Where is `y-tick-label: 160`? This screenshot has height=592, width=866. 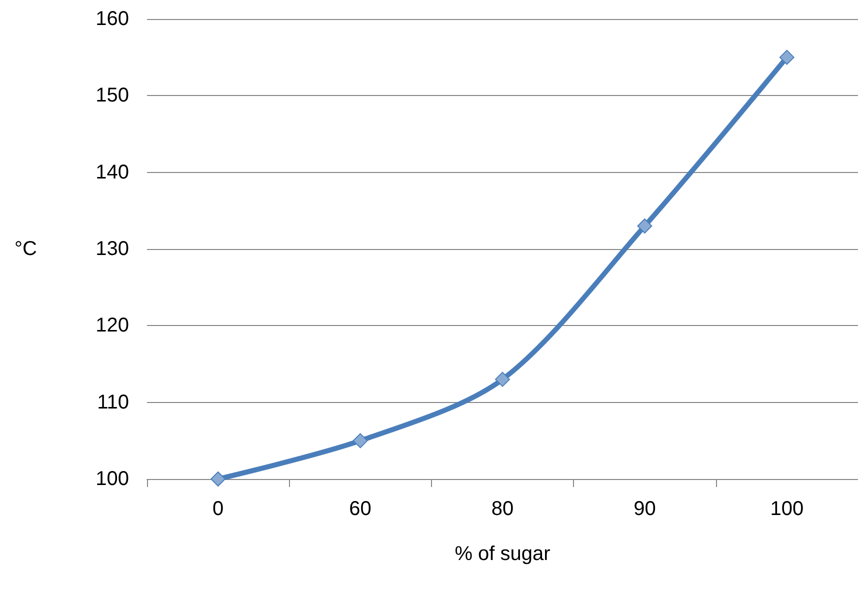 y-tick-label: 160 is located at coordinates (112, 19).